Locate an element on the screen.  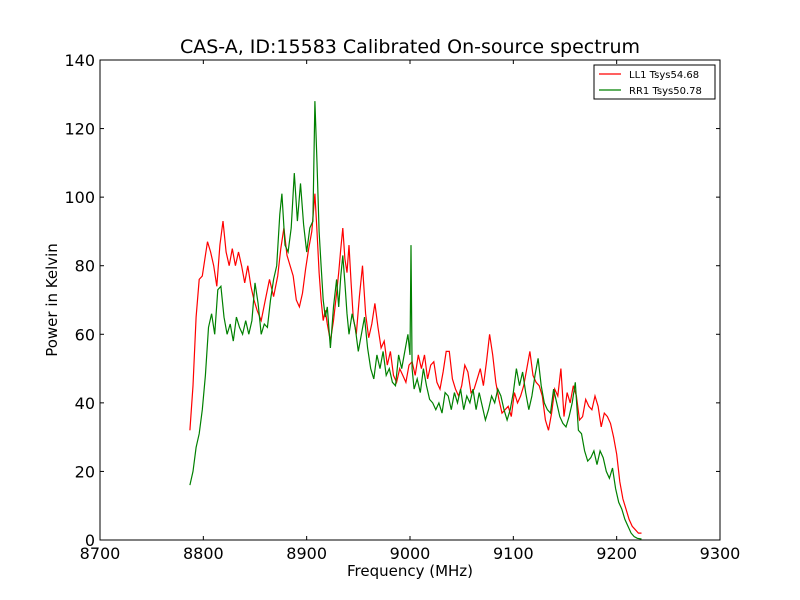
x-tick-label: 9000 is located at coordinates (410, 553).